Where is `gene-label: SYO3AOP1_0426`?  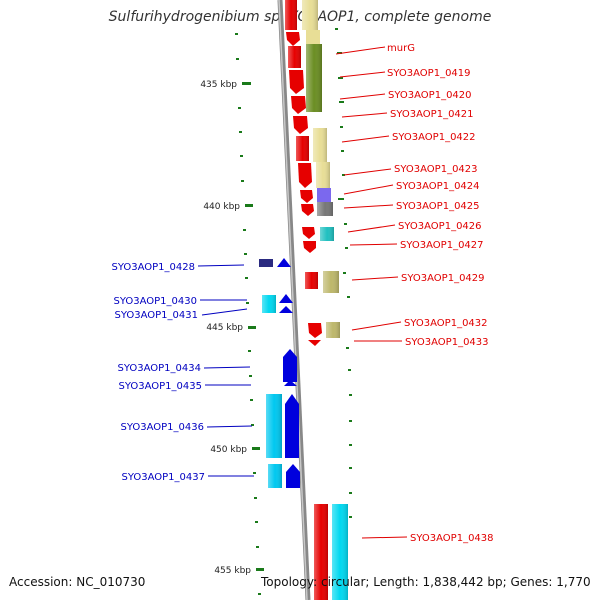 gene-label: SYO3AOP1_0426 is located at coordinates (440, 226).